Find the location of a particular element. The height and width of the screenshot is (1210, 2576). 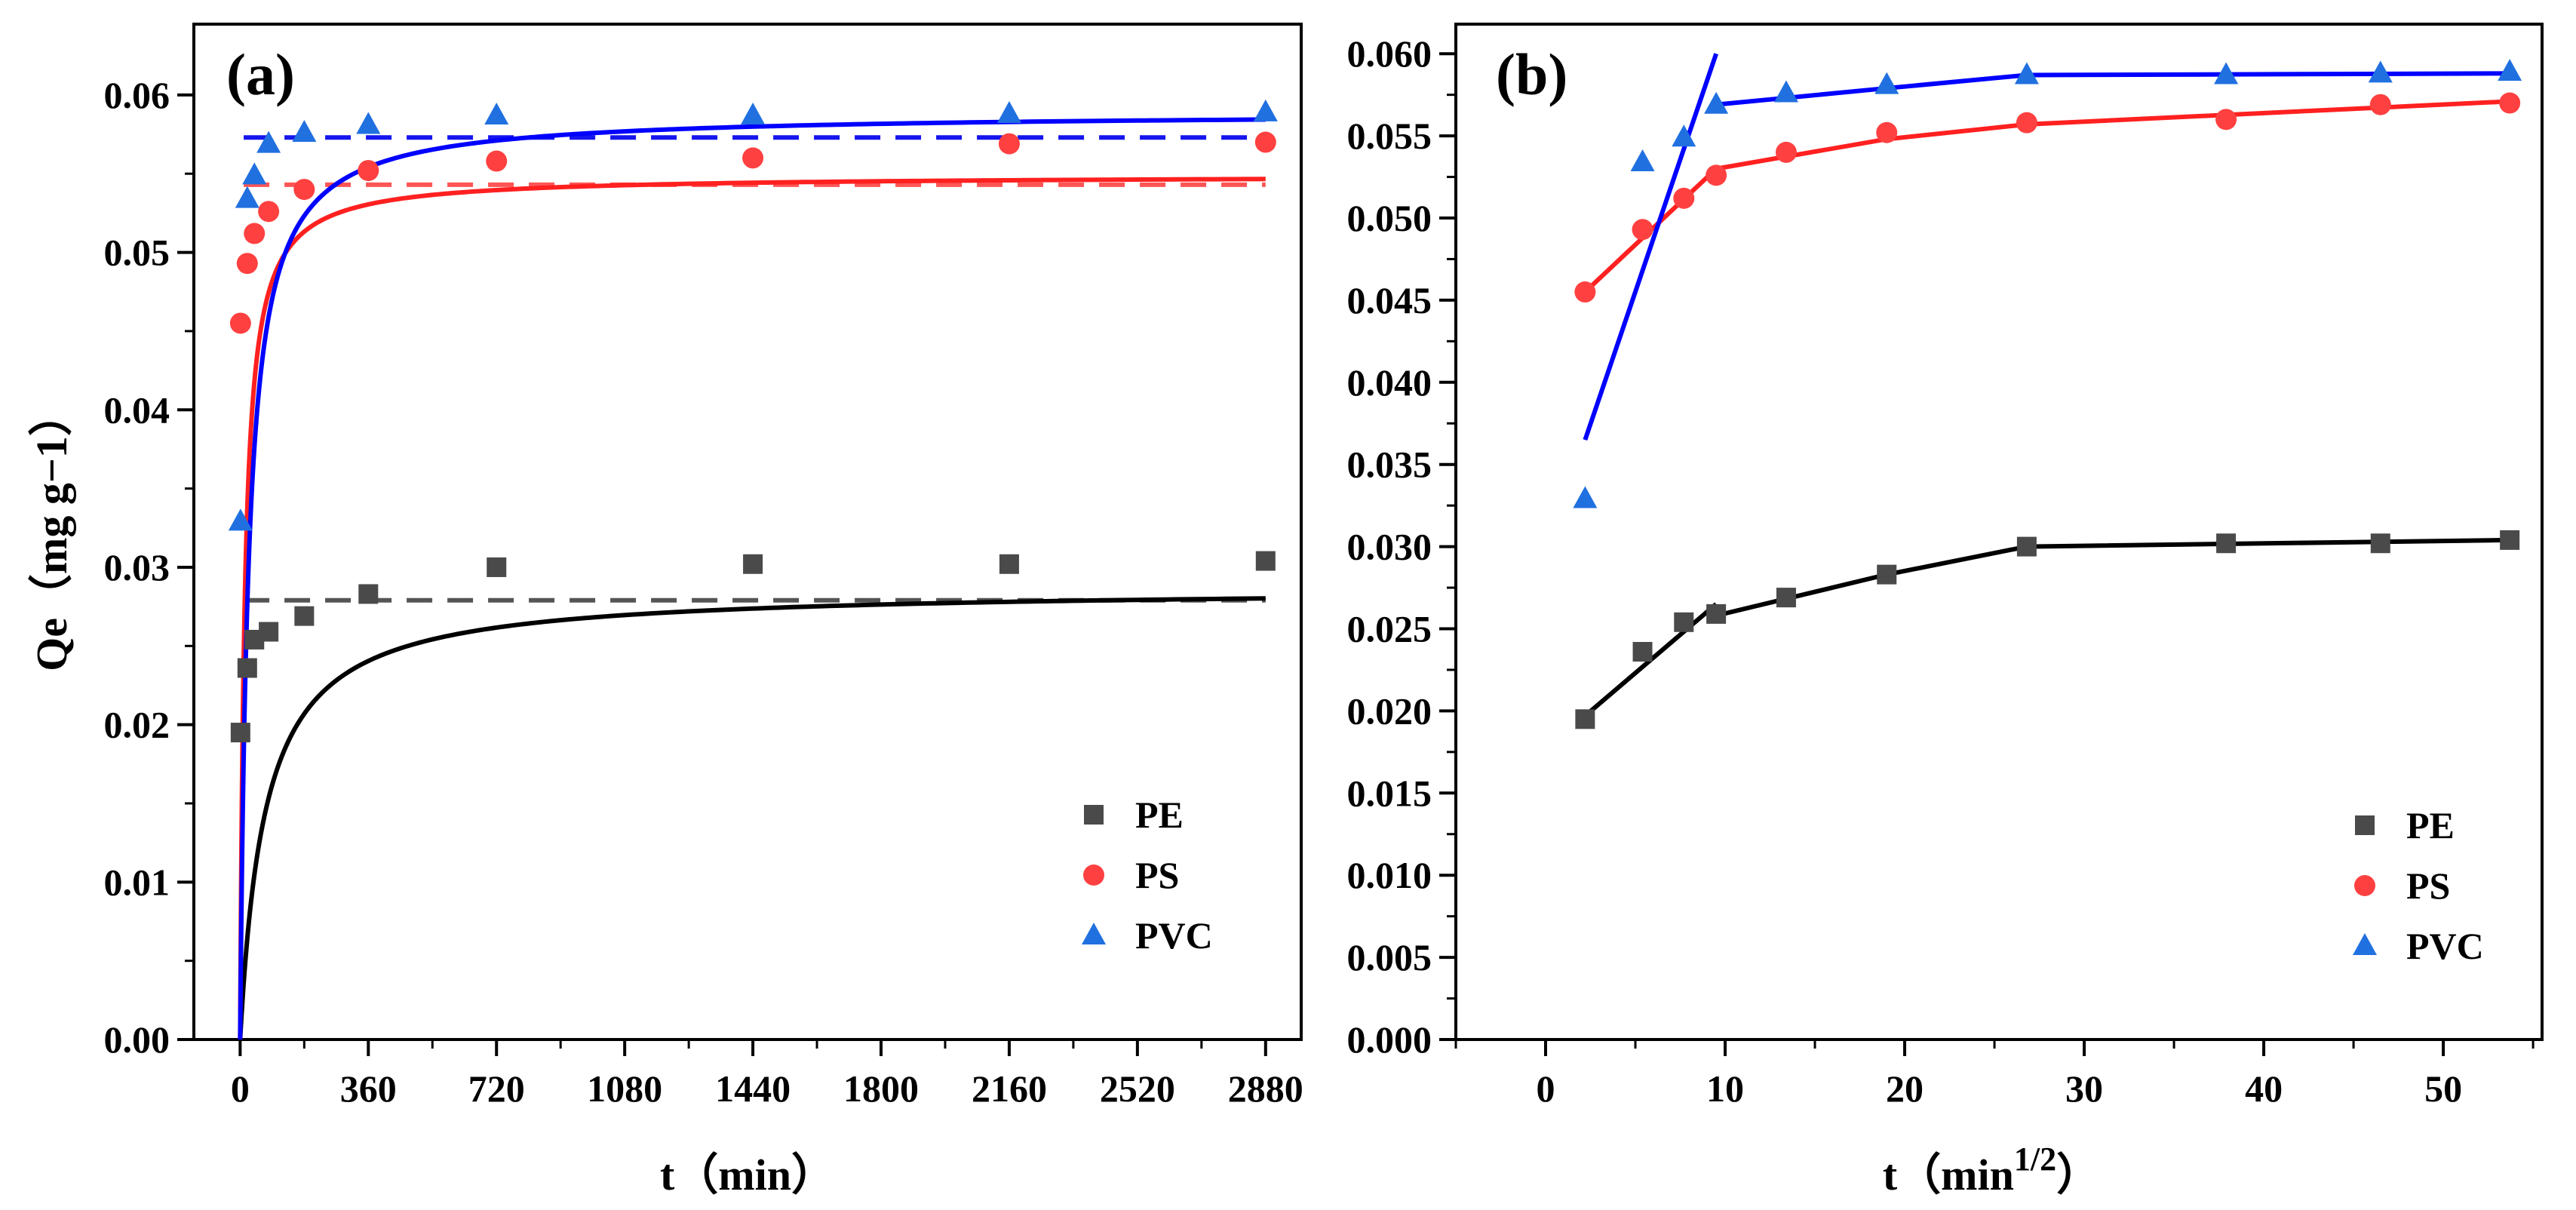

y-tick-label: 0.030 is located at coordinates (1389, 547).